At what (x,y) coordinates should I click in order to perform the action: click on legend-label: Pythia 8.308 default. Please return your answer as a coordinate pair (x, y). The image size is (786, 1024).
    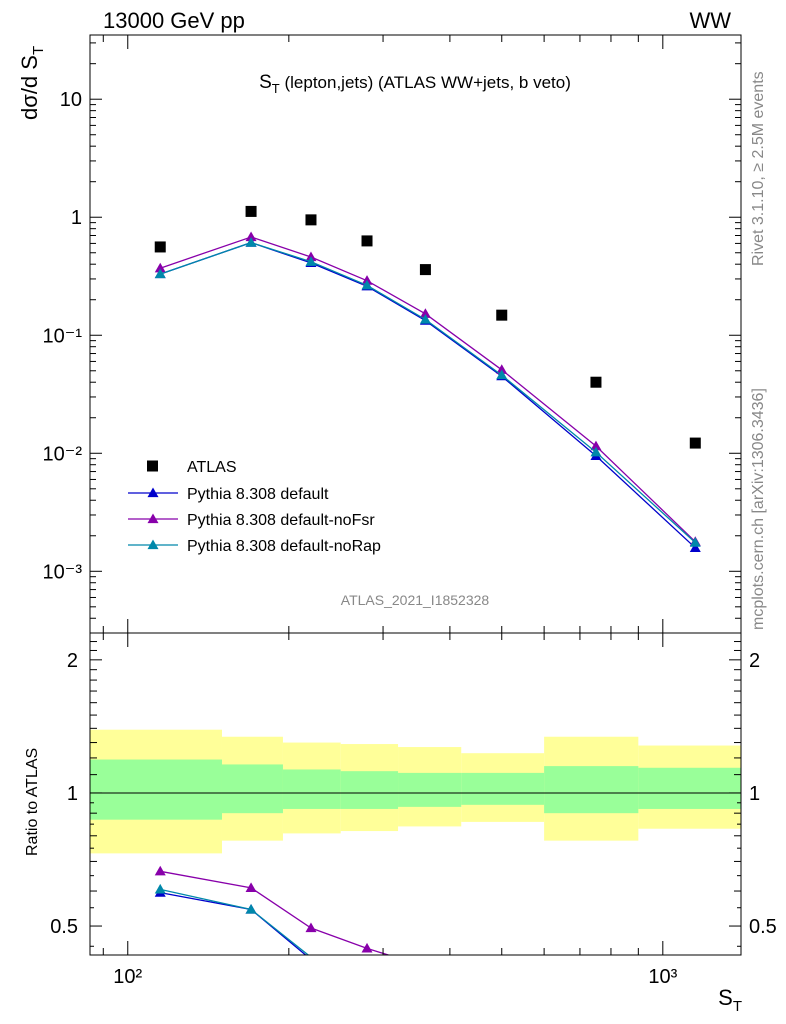
    Looking at the image, I should click on (258, 494).